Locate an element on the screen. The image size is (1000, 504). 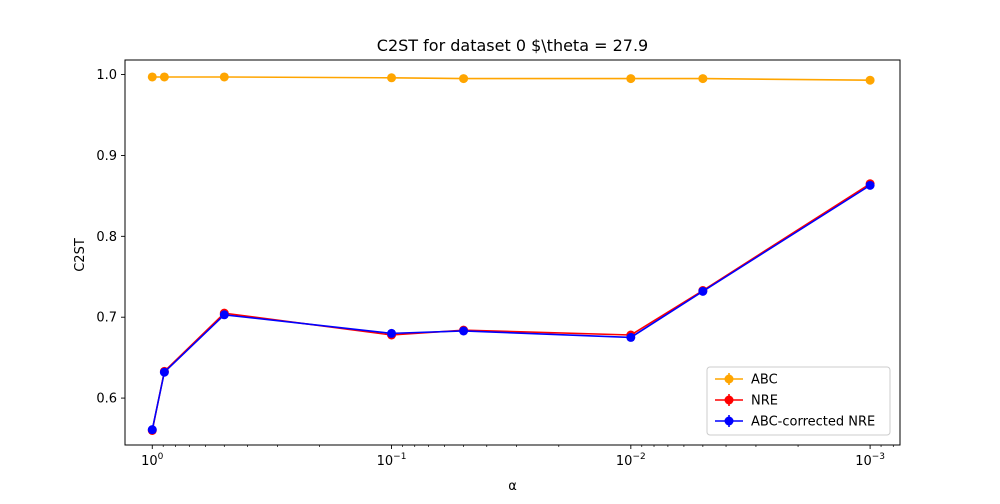
x-axis-label: α is located at coordinates (512, 486).